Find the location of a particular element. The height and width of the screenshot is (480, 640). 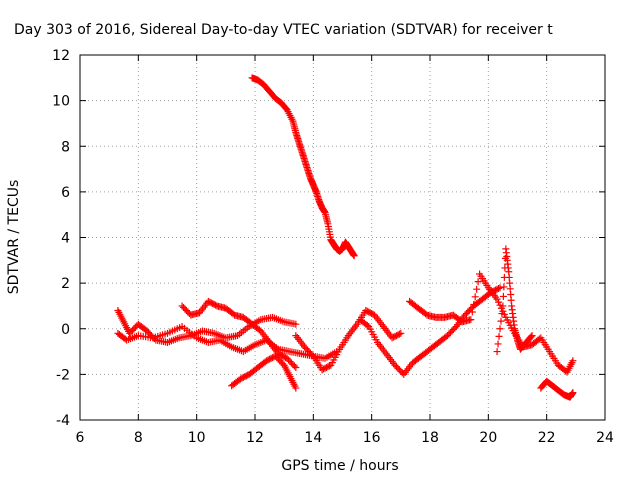

y-tick-label: -2 is located at coordinates (63, 375).